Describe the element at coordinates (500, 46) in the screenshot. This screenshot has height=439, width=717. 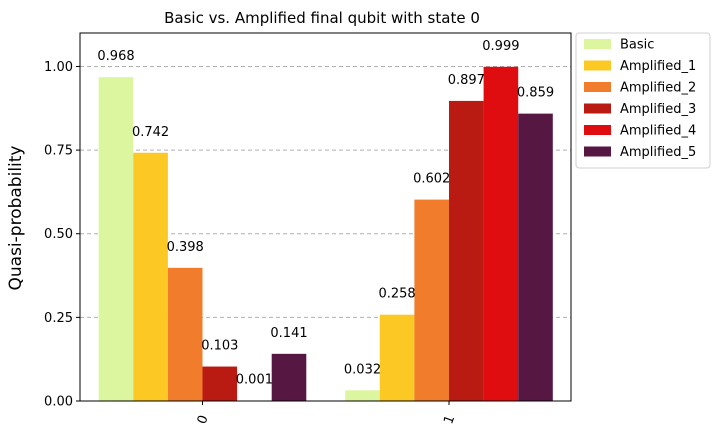
I see `data-label: 0.999` at that location.